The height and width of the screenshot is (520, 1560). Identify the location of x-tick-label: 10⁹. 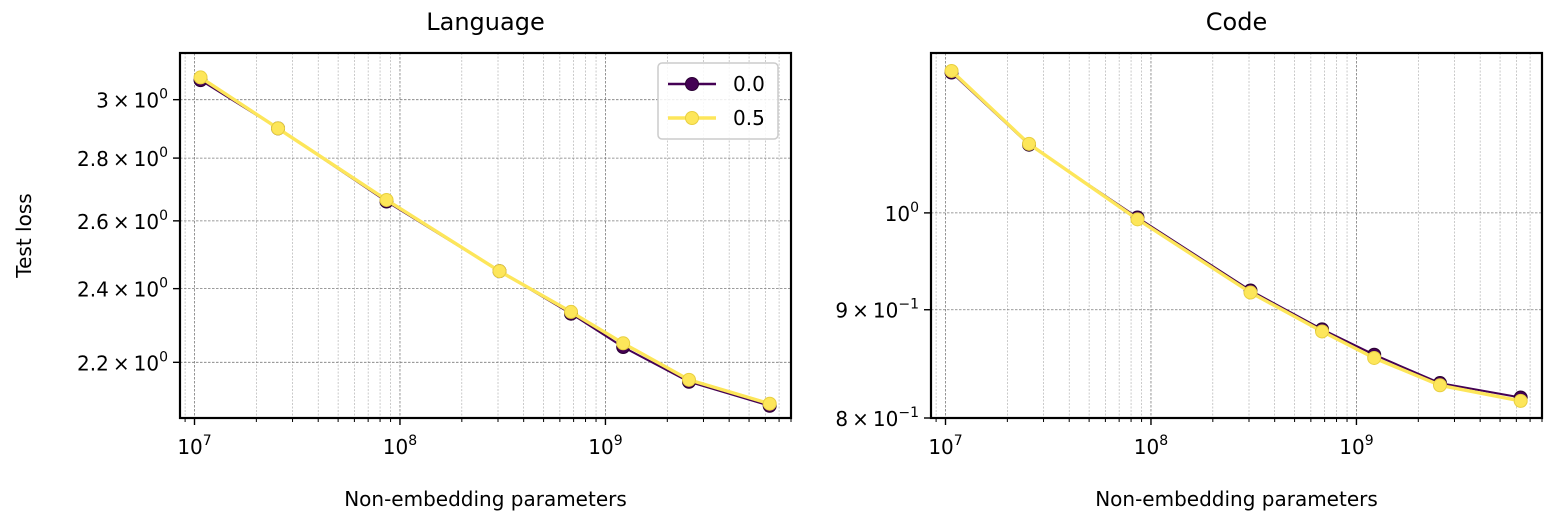
(1356, 446).